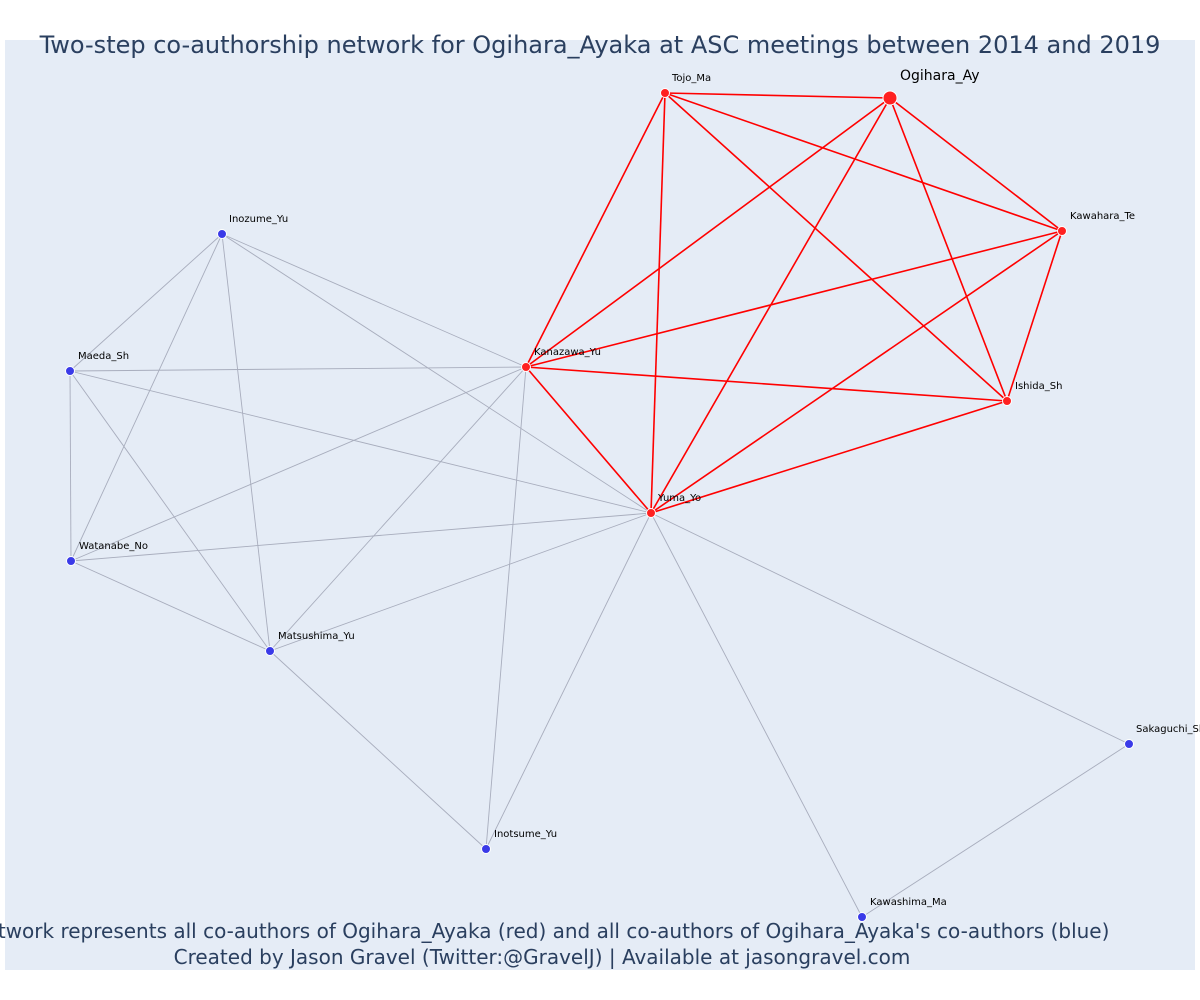 The height and width of the screenshot is (1000, 1200). What do you see at coordinates (222, 234) in the screenshot?
I see `node-inozume_yu` at bounding box center [222, 234].